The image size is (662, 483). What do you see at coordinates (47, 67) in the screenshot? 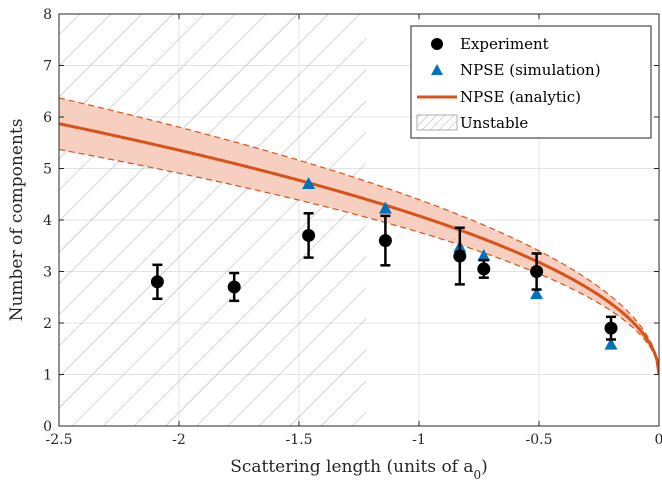
I see `y-tick-label: 7` at bounding box center [47, 67].